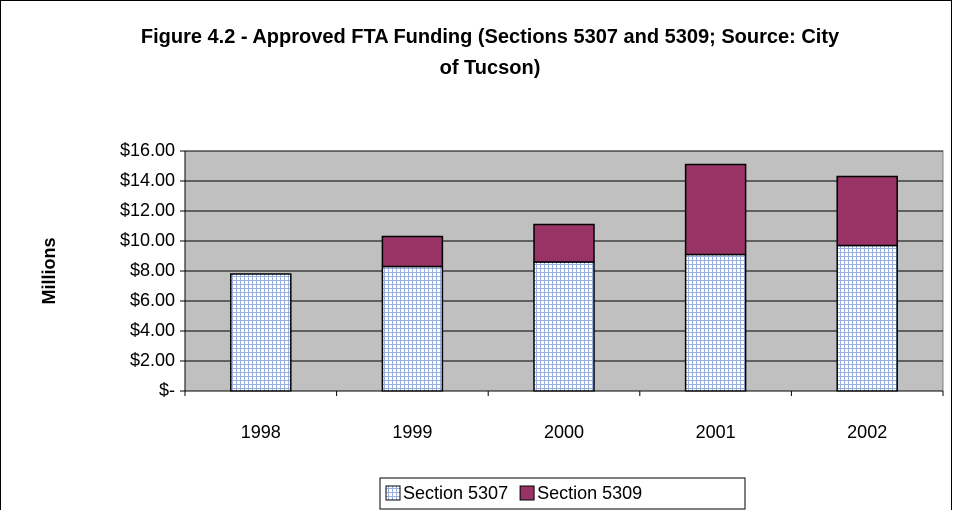  Describe the element at coordinates (152, 270) in the screenshot. I see `y-tick-label: $8.00` at that location.